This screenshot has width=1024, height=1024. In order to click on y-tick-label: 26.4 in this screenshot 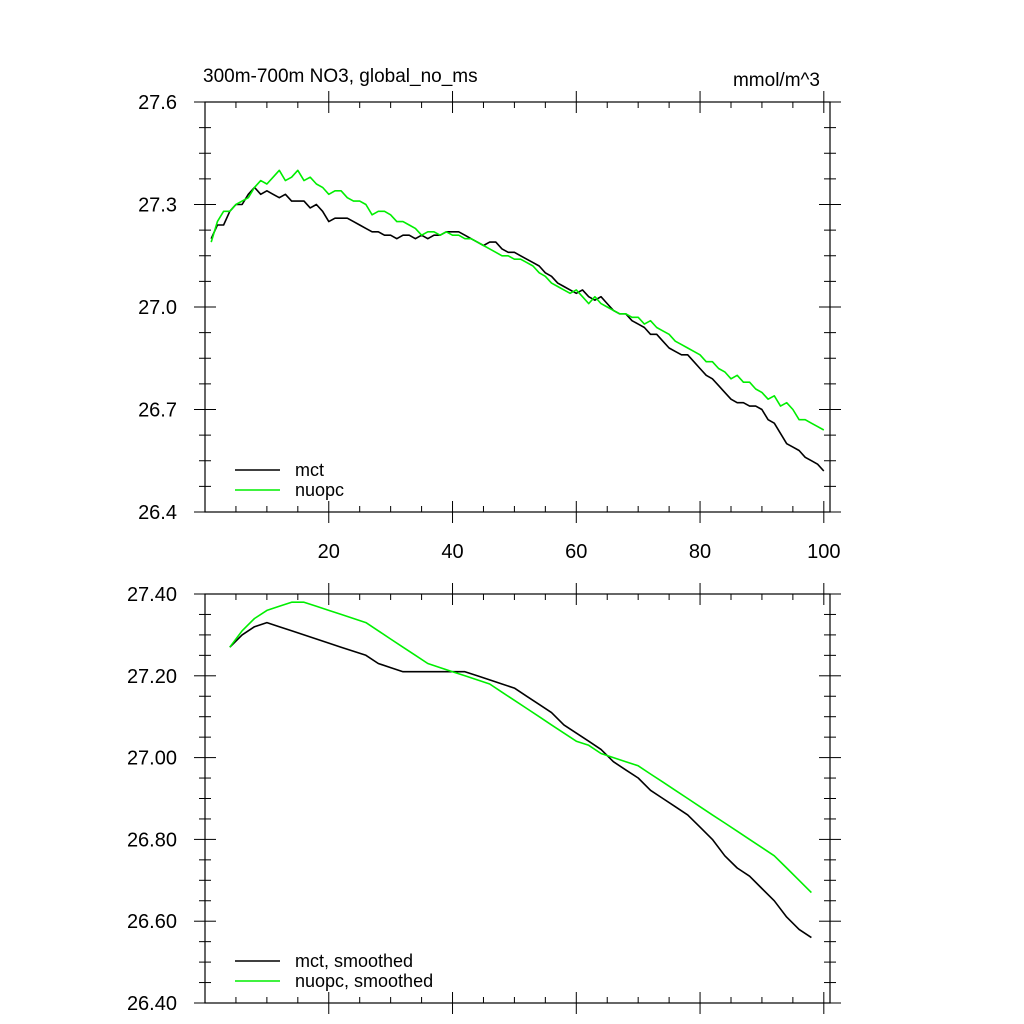, I will do `click(157, 513)`.